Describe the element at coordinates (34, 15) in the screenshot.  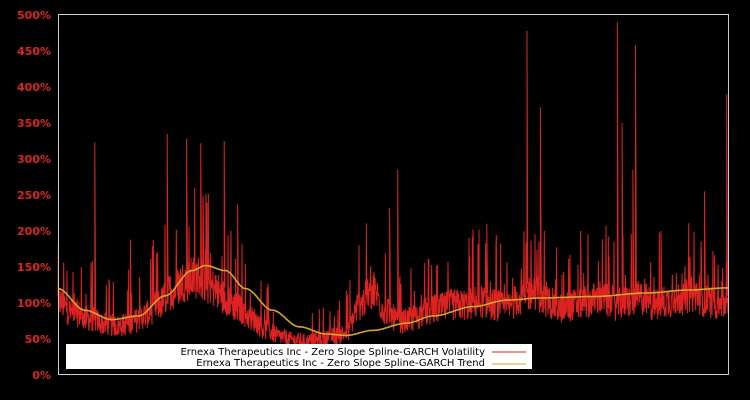
I see `y-tick-label: 500%` at that location.